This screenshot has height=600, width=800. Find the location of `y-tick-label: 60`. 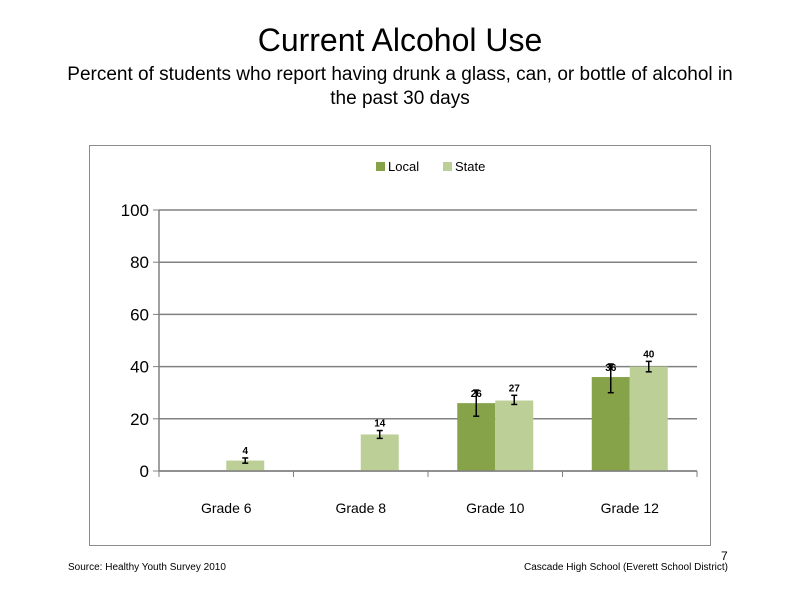

y-tick-label: 60 is located at coordinates (139, 314).